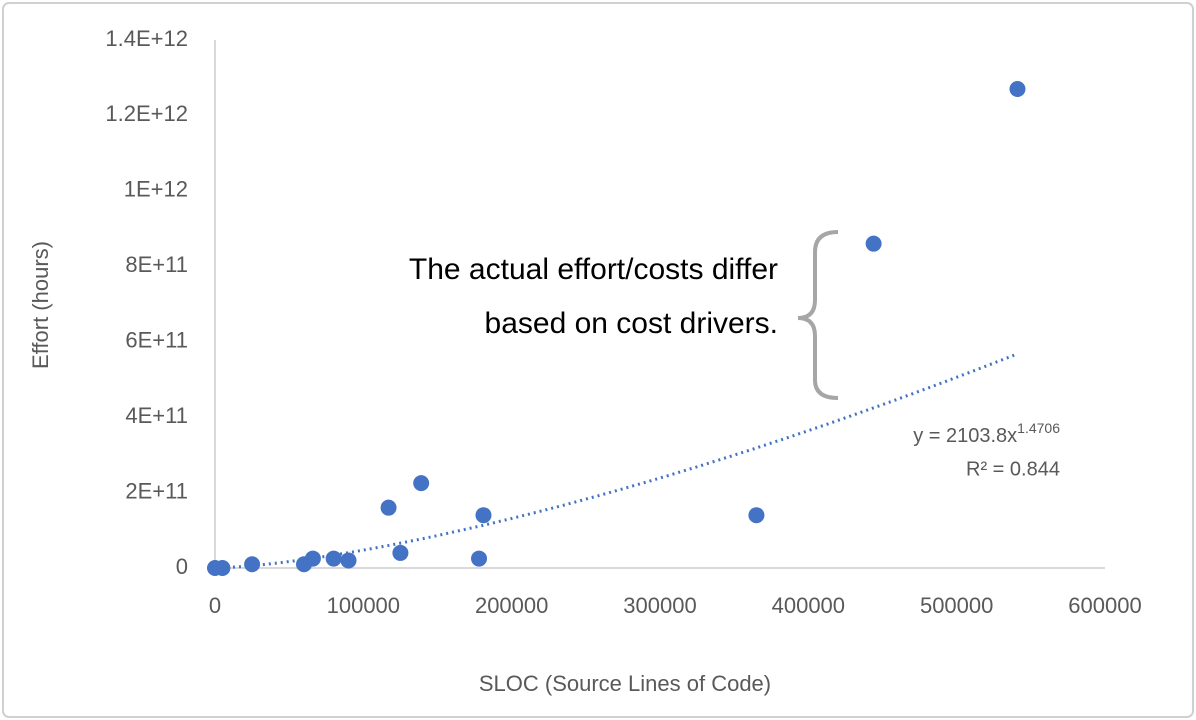 The image size is (1196, 720). I want to click on y-tick-label: 4E+11, so click(156, 415).